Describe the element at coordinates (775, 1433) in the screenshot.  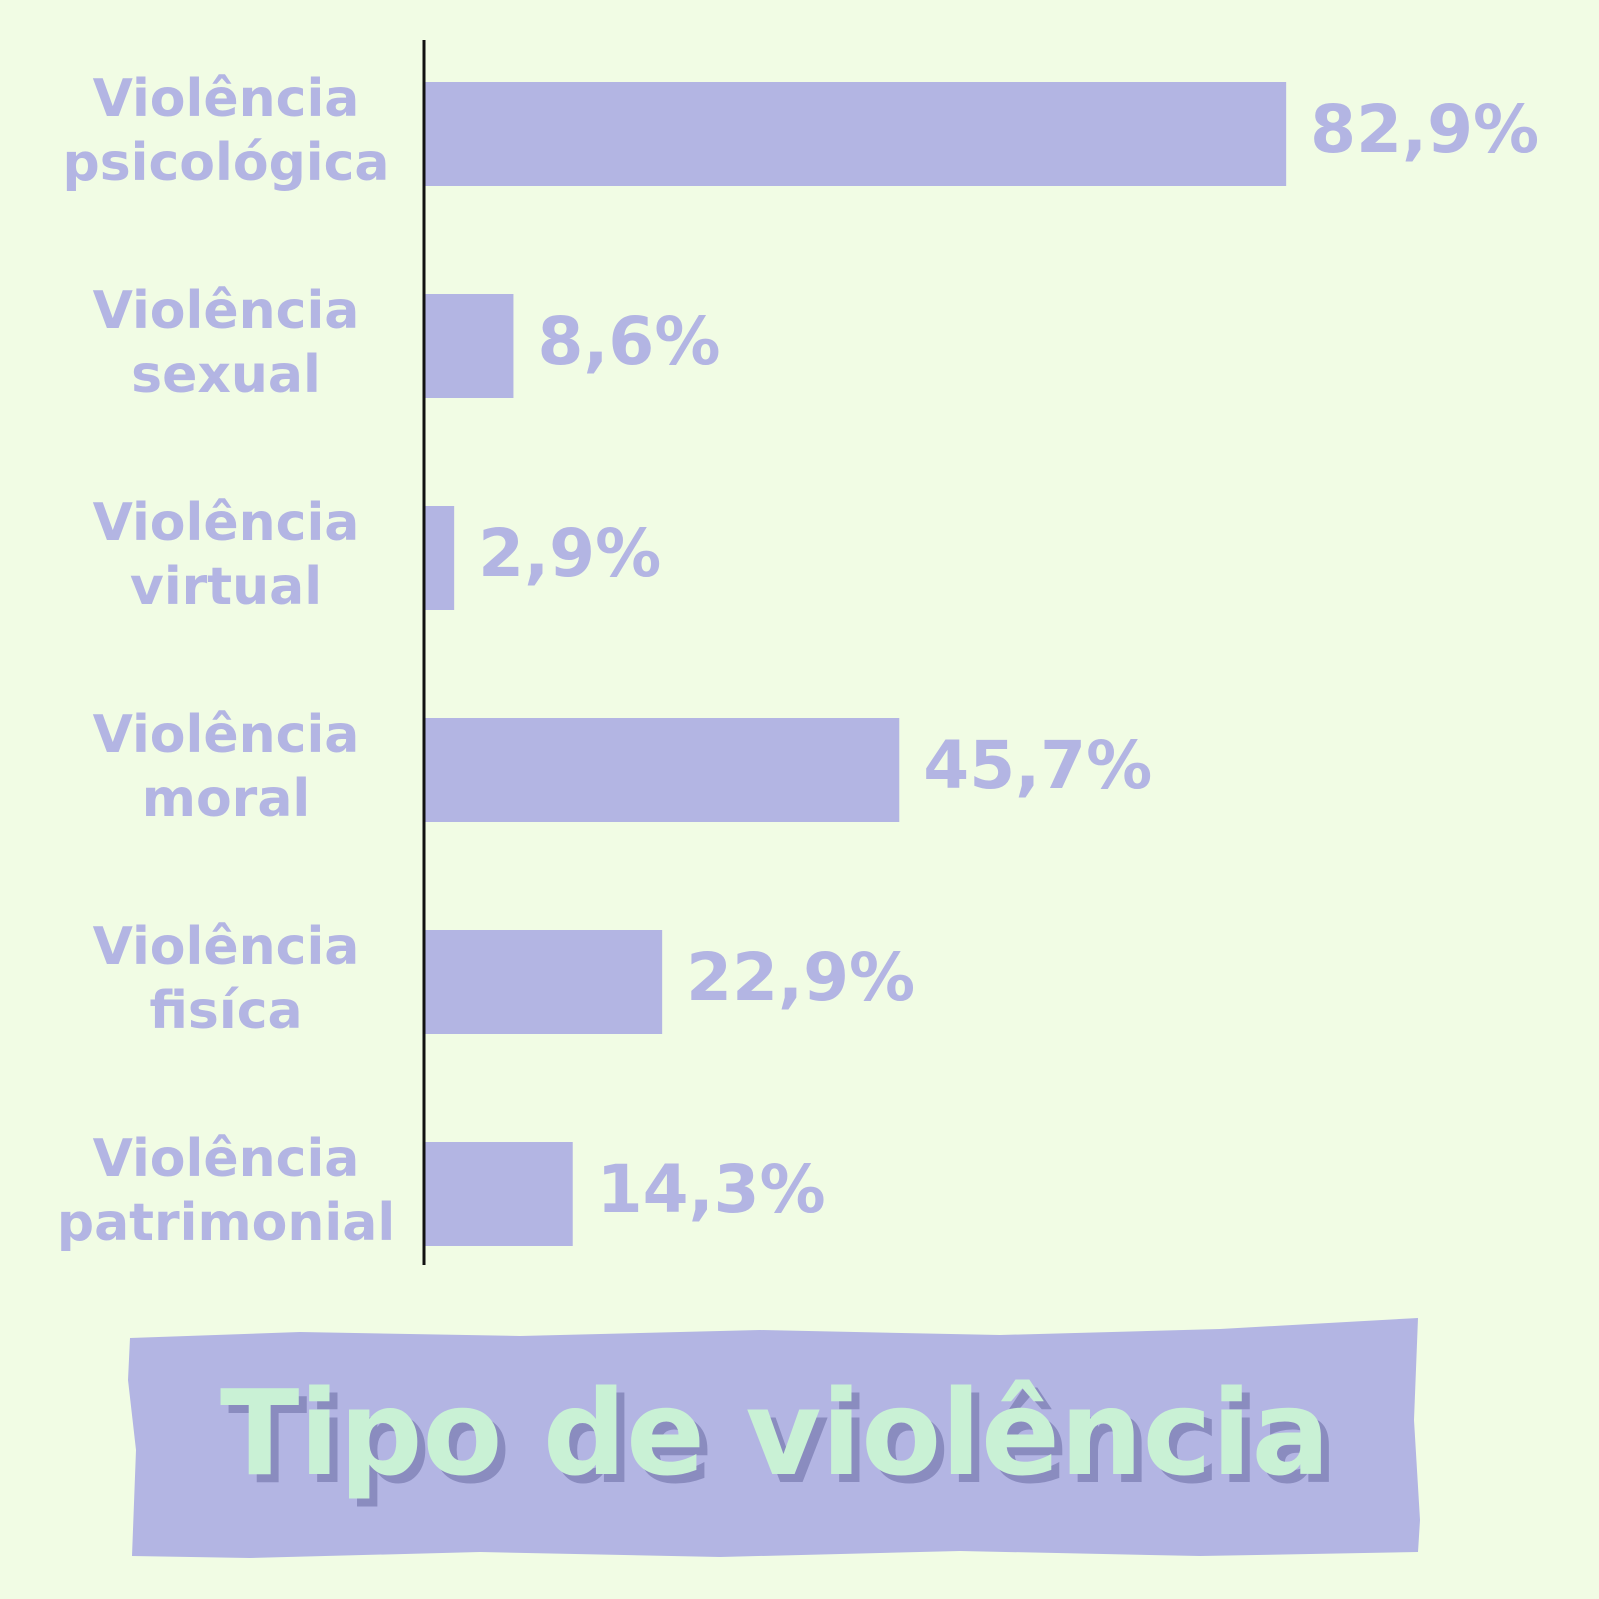
I see `chart-title: Tipo de violência` at that location.